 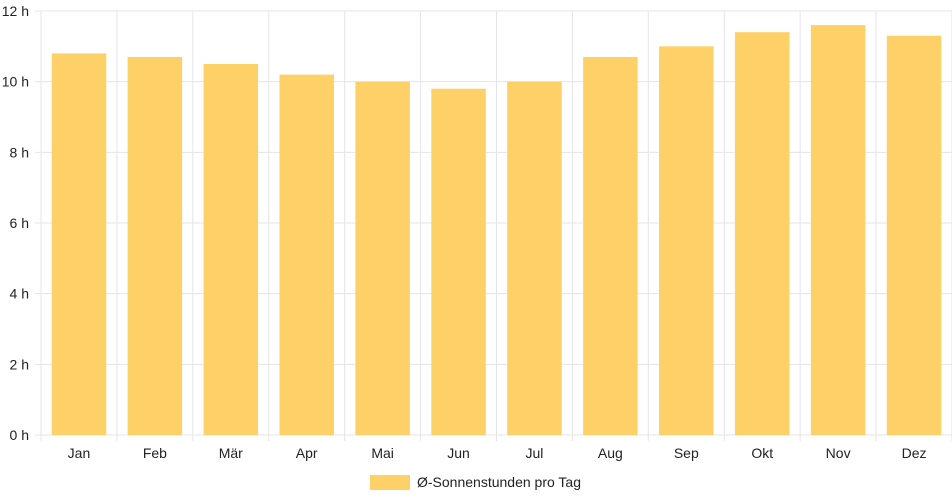 I want to click on y-tick-label: 4 h, so click(x=19, y=294).